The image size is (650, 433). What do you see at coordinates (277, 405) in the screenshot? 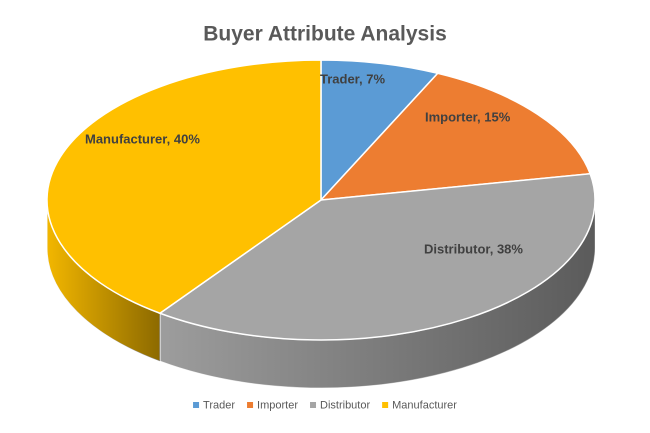
I see `legend-label: Importer` at bounding box center [277, 405].